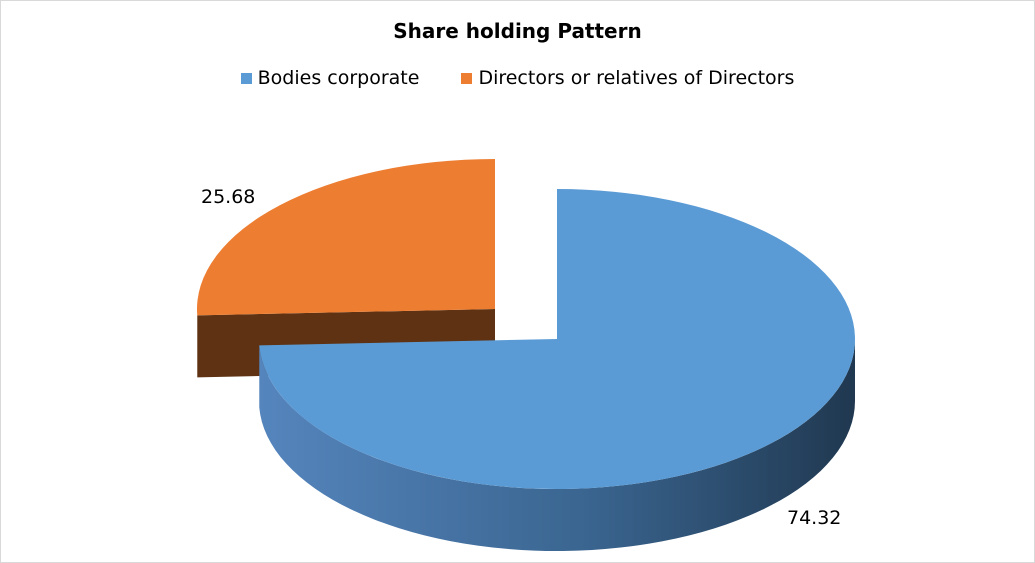  I want to click on legend-item-bodies-corporate: Bodies corporate, so click(330, 78).